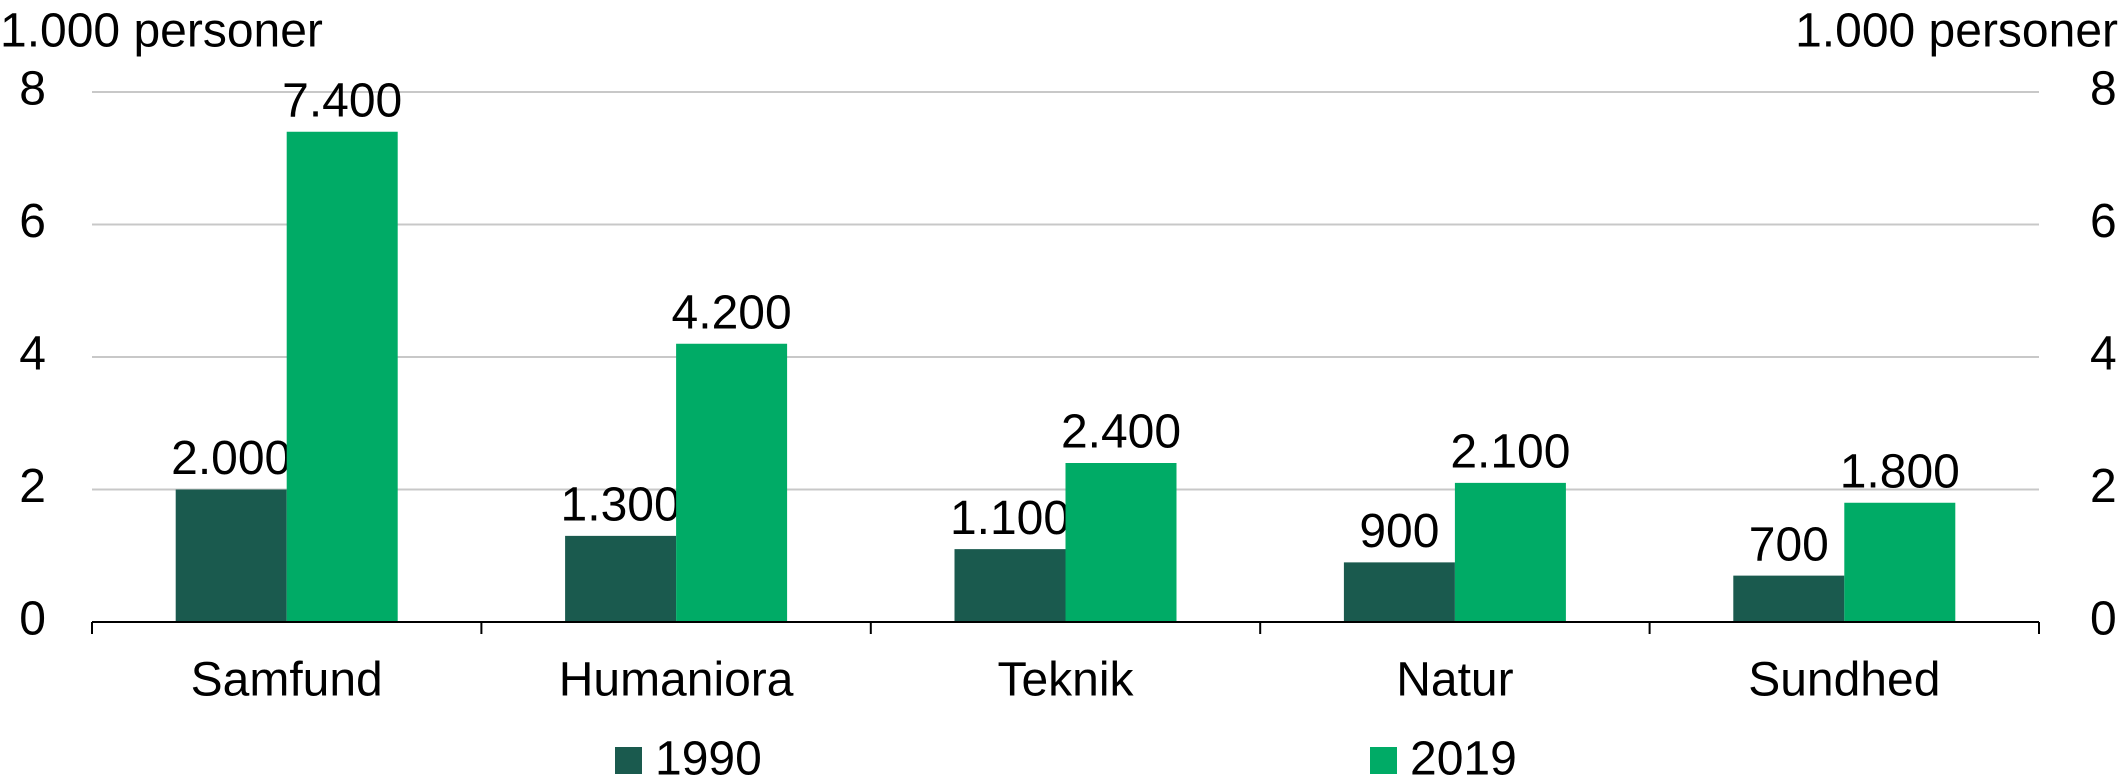 The width and height of the screenshot is (2120, 780). Describe the element at coordinates (32, 354) in the screenshot. I see `y-tick-label: 4` at that location.